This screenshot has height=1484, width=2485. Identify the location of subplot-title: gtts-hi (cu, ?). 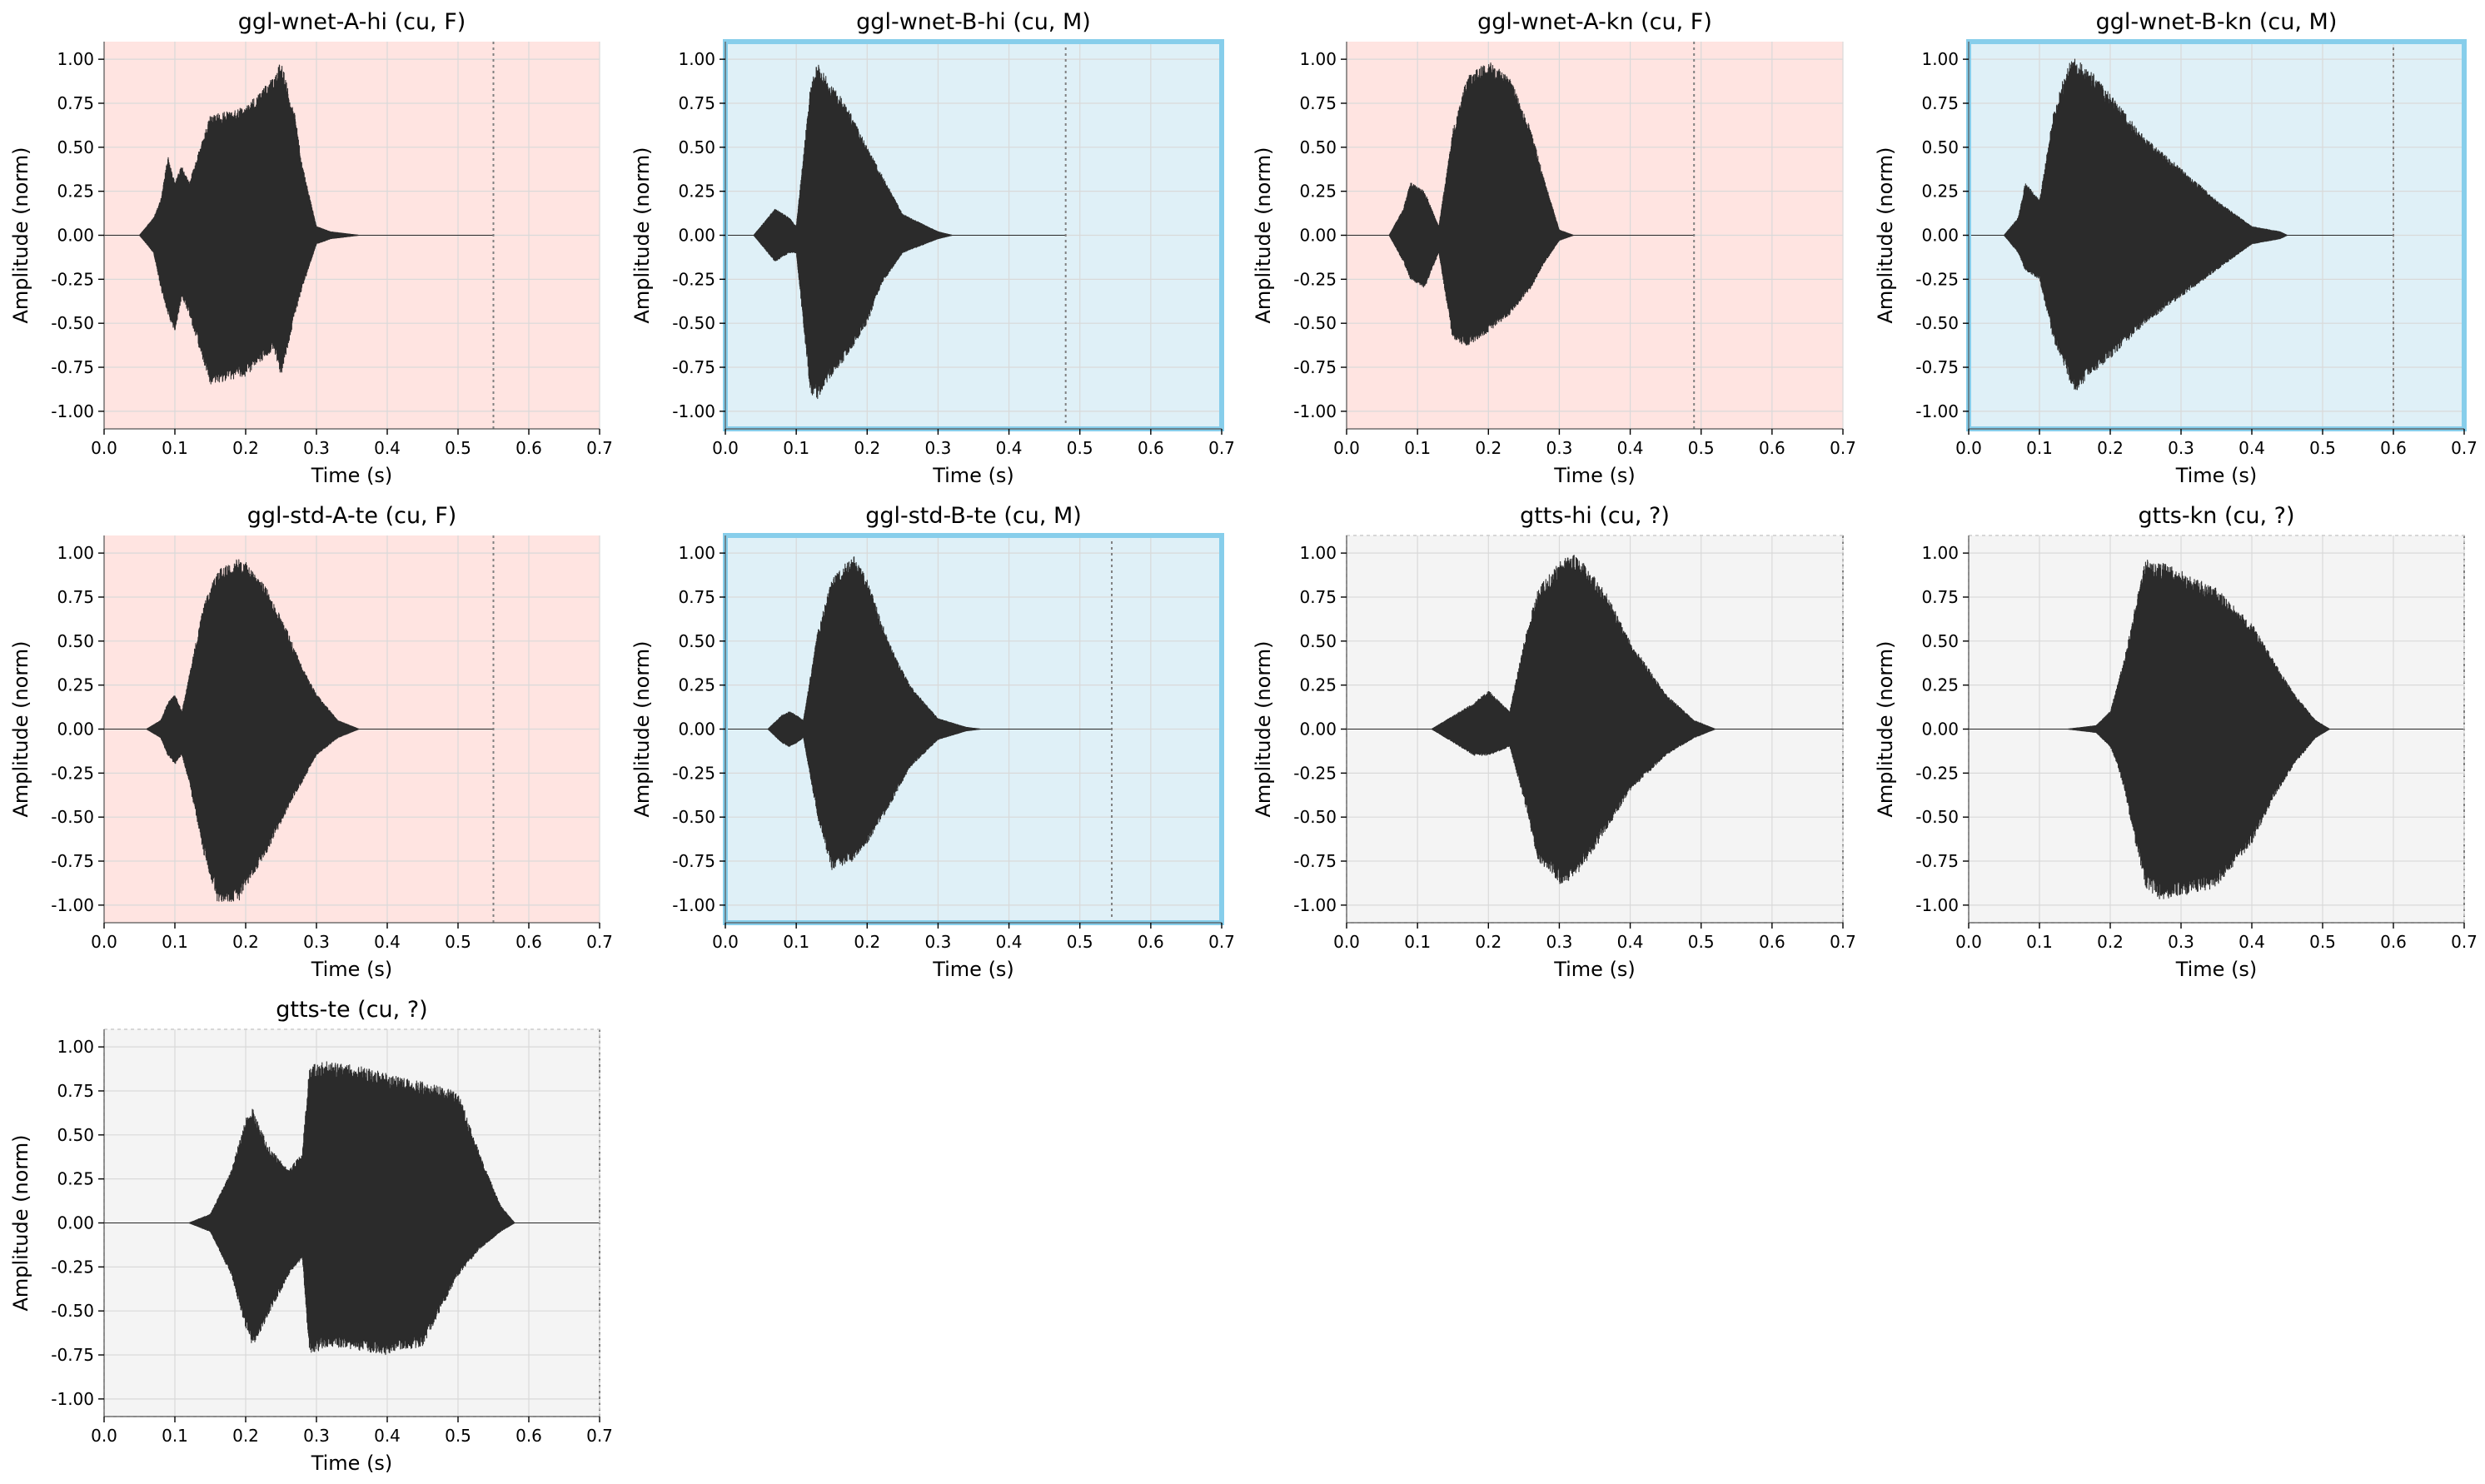
(1595, 516).